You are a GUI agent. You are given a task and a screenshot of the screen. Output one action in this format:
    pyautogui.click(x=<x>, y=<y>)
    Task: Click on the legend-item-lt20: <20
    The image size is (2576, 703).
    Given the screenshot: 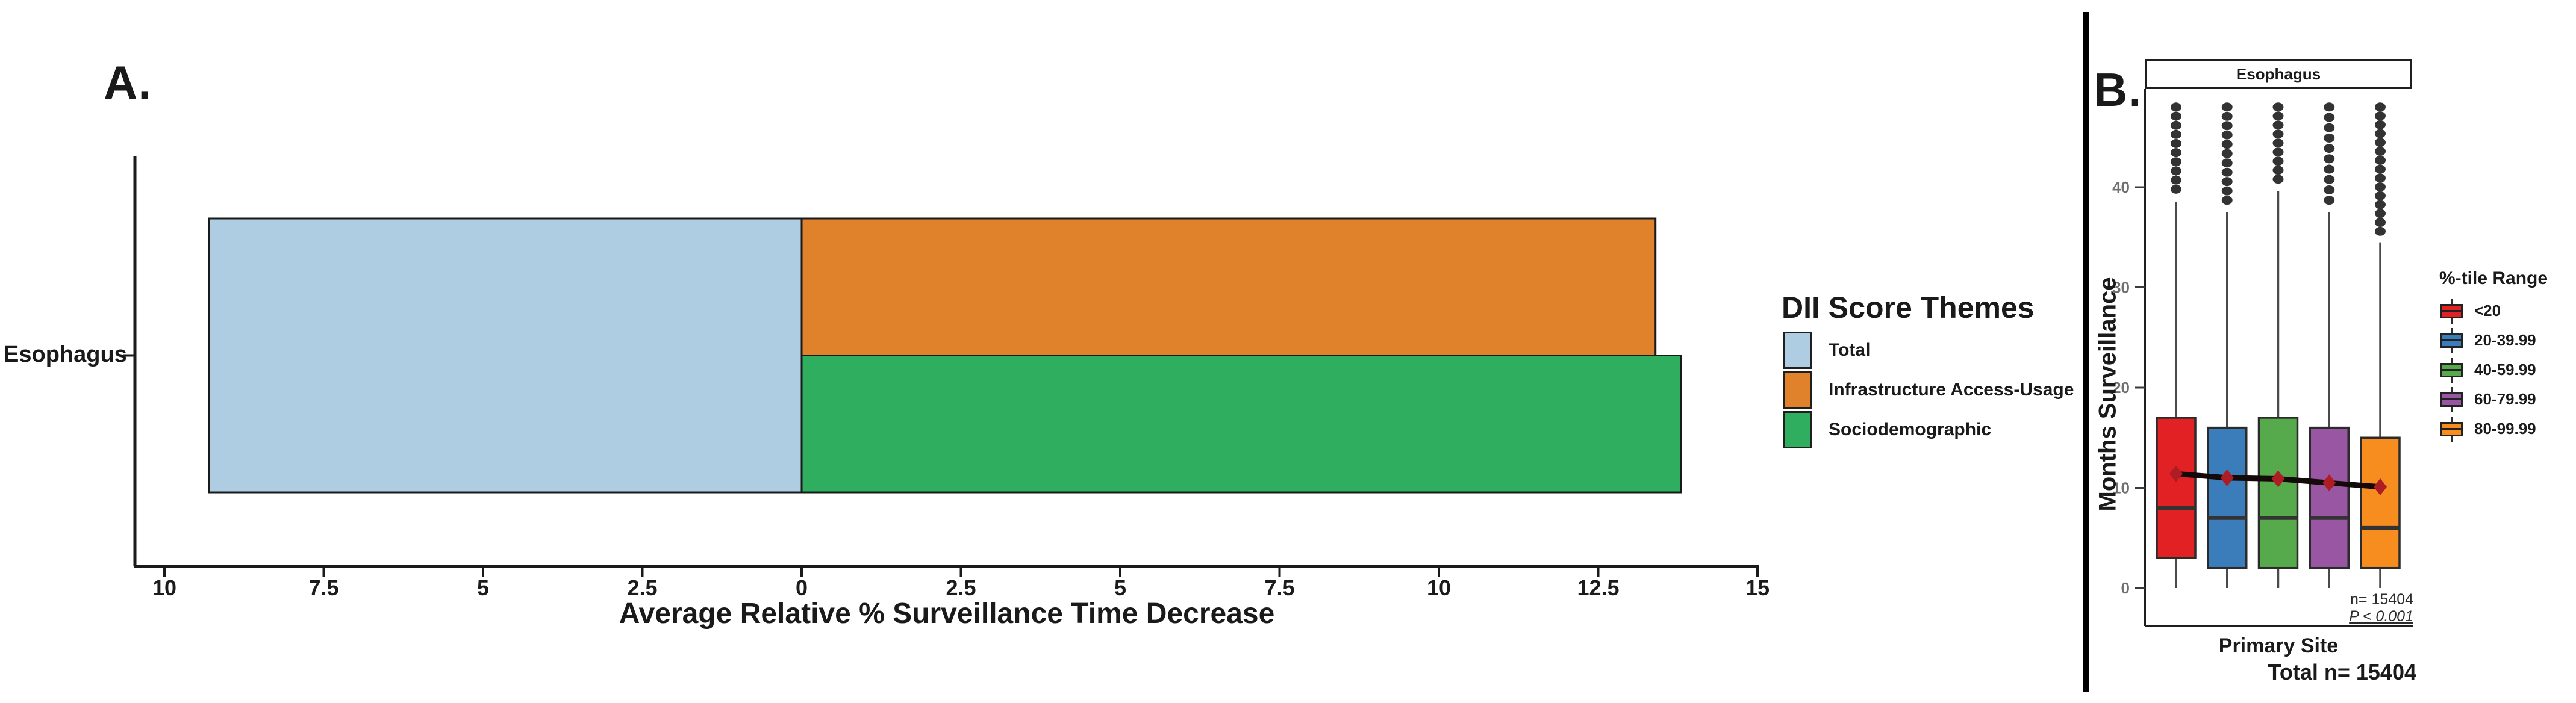 What is the action you would take?
    pyautogui.click(x=2487, y=311)
    